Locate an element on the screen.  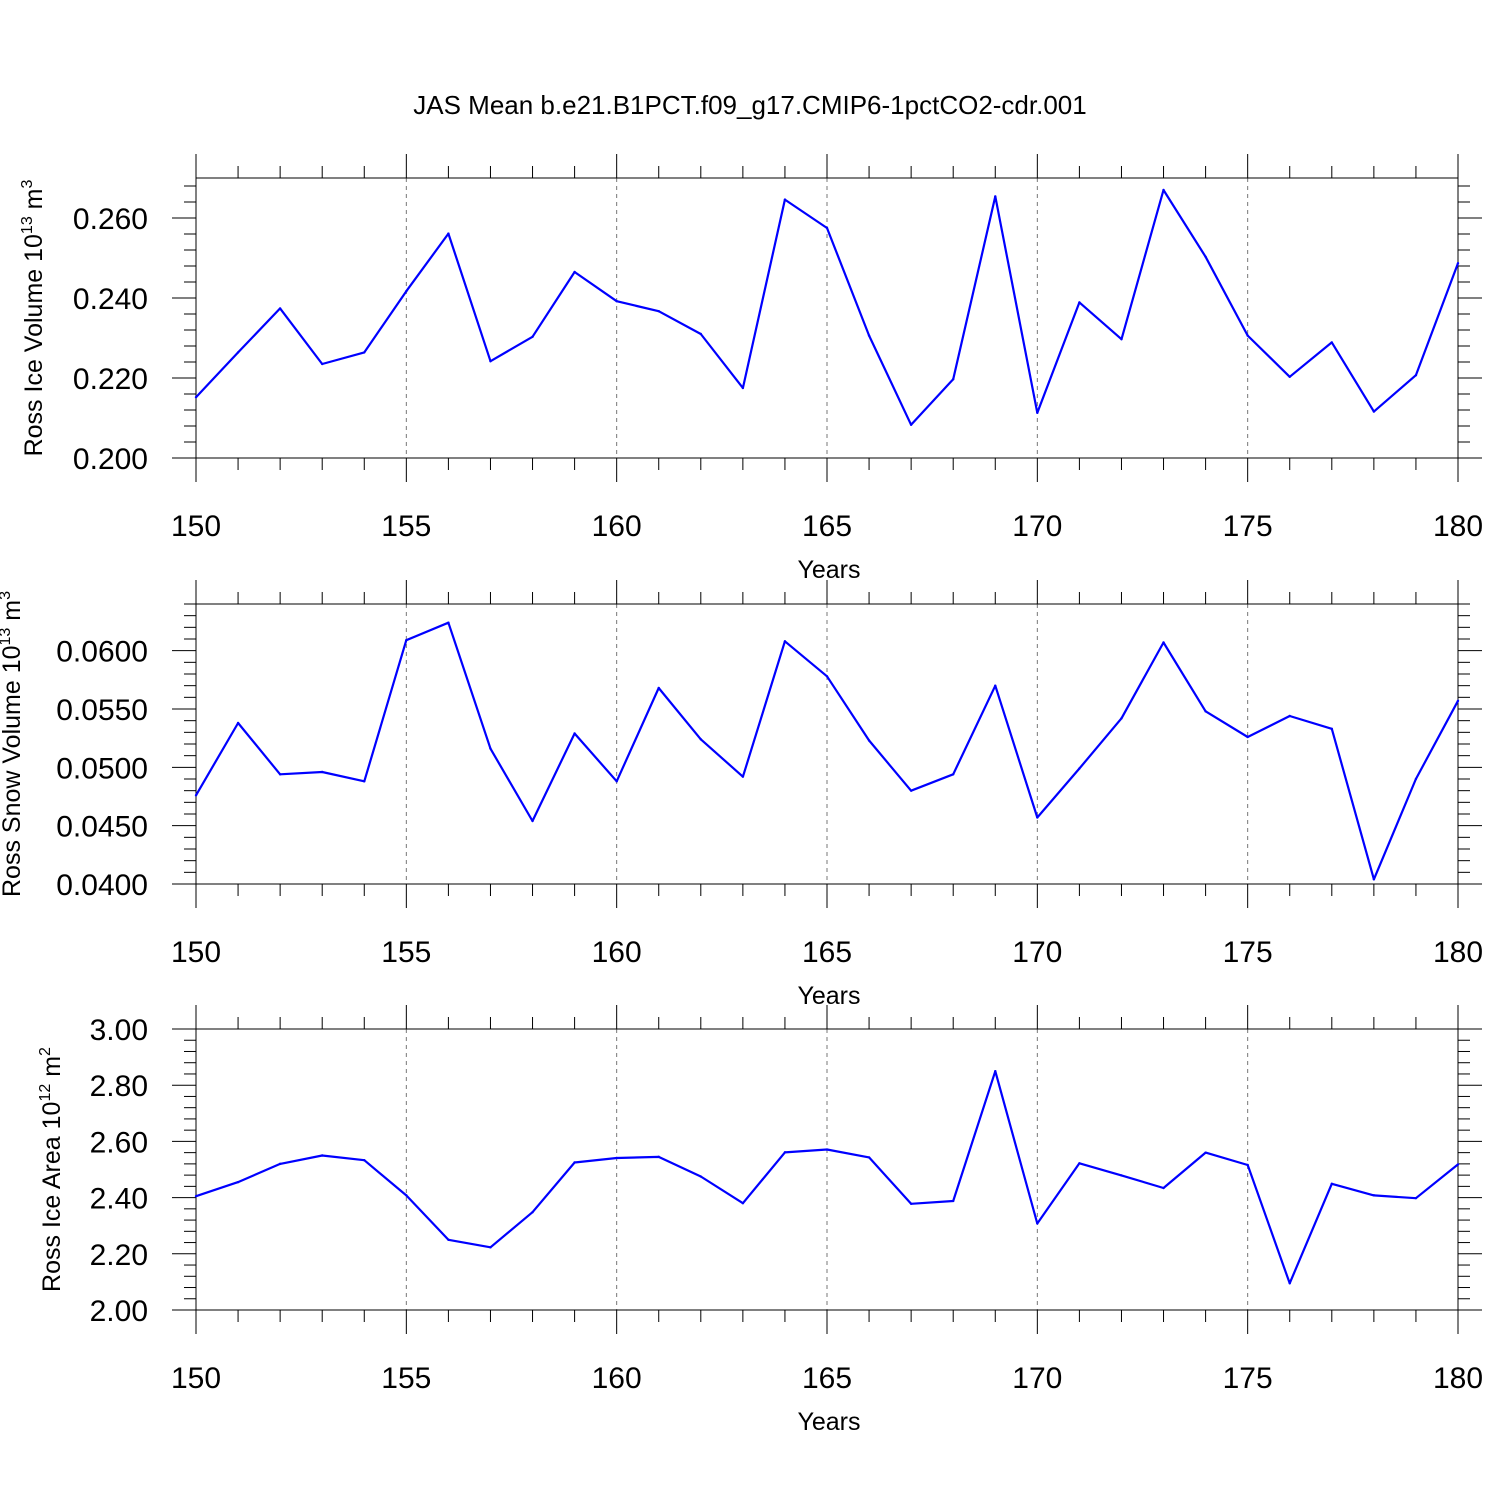
y-tick-label: 0.0400 is located at coordinates (102, 885).